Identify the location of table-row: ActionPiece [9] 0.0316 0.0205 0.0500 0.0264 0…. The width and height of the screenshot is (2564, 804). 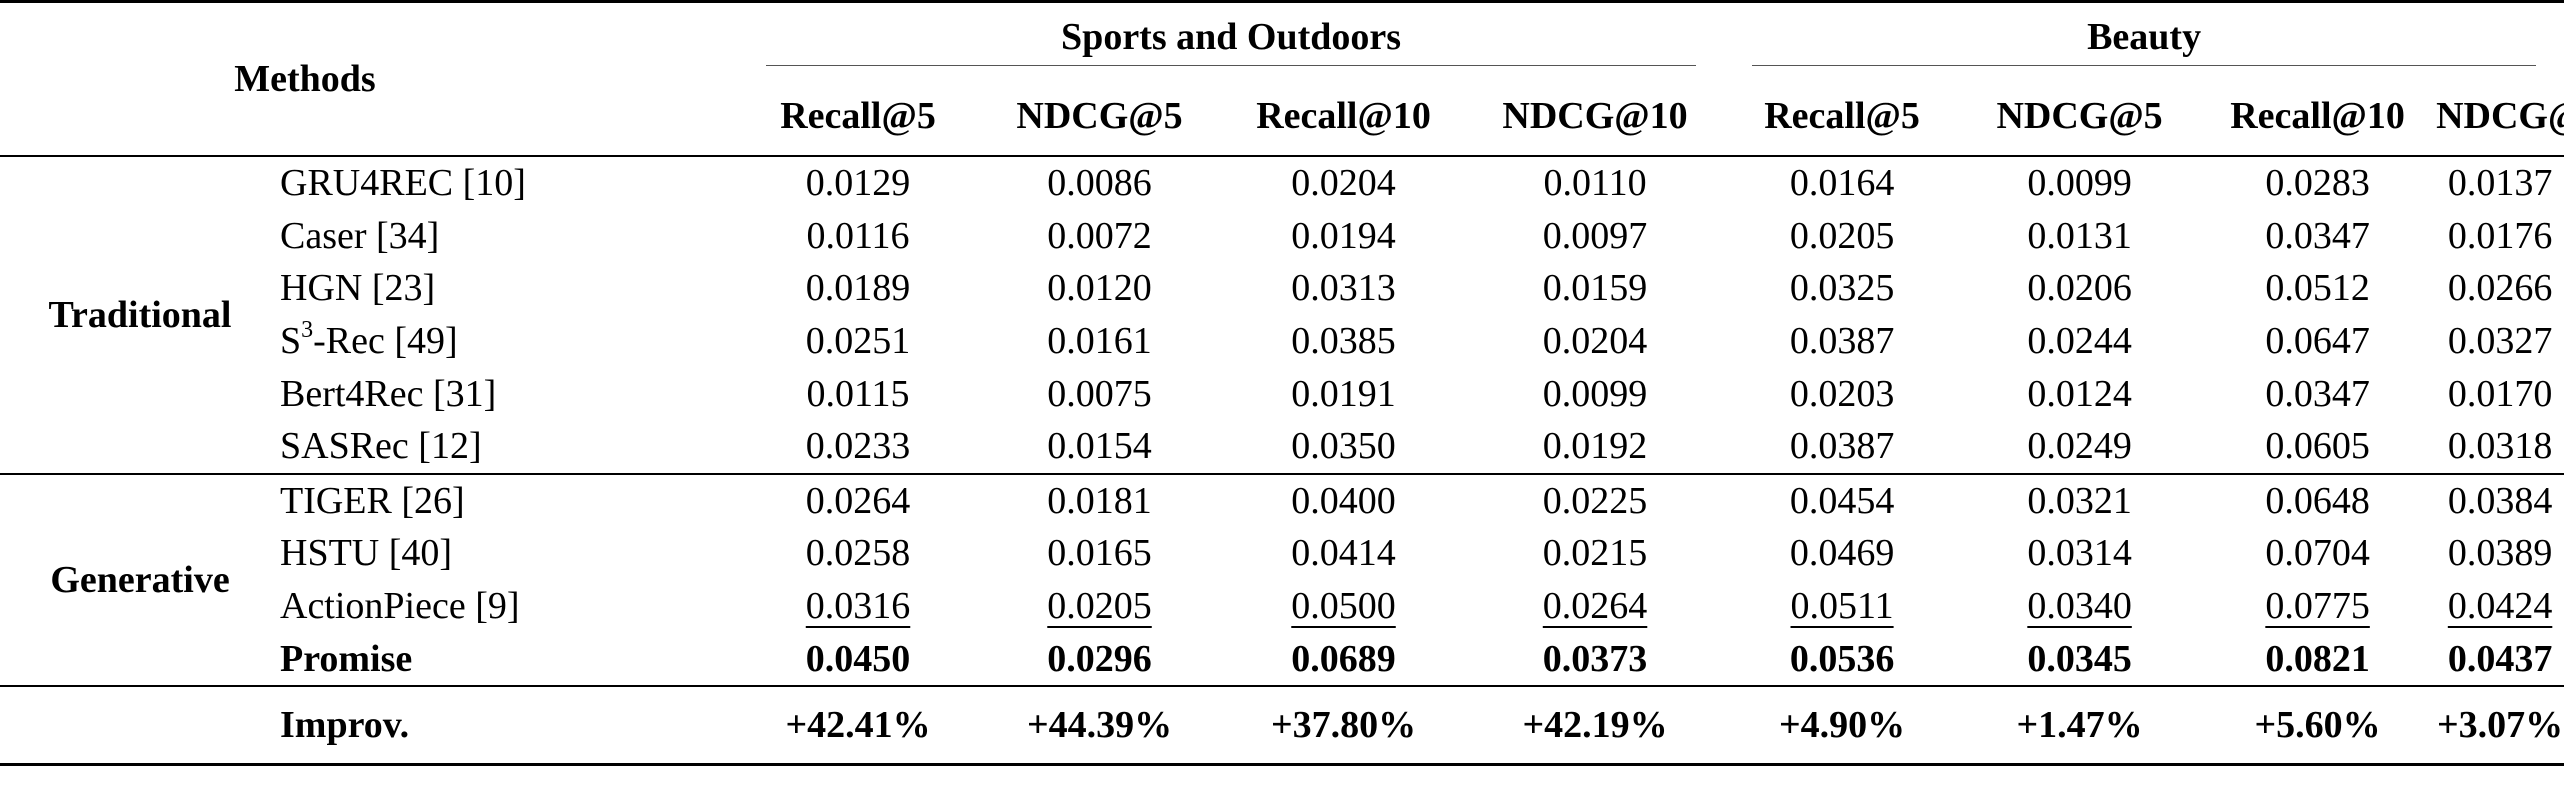
(1282, 606).